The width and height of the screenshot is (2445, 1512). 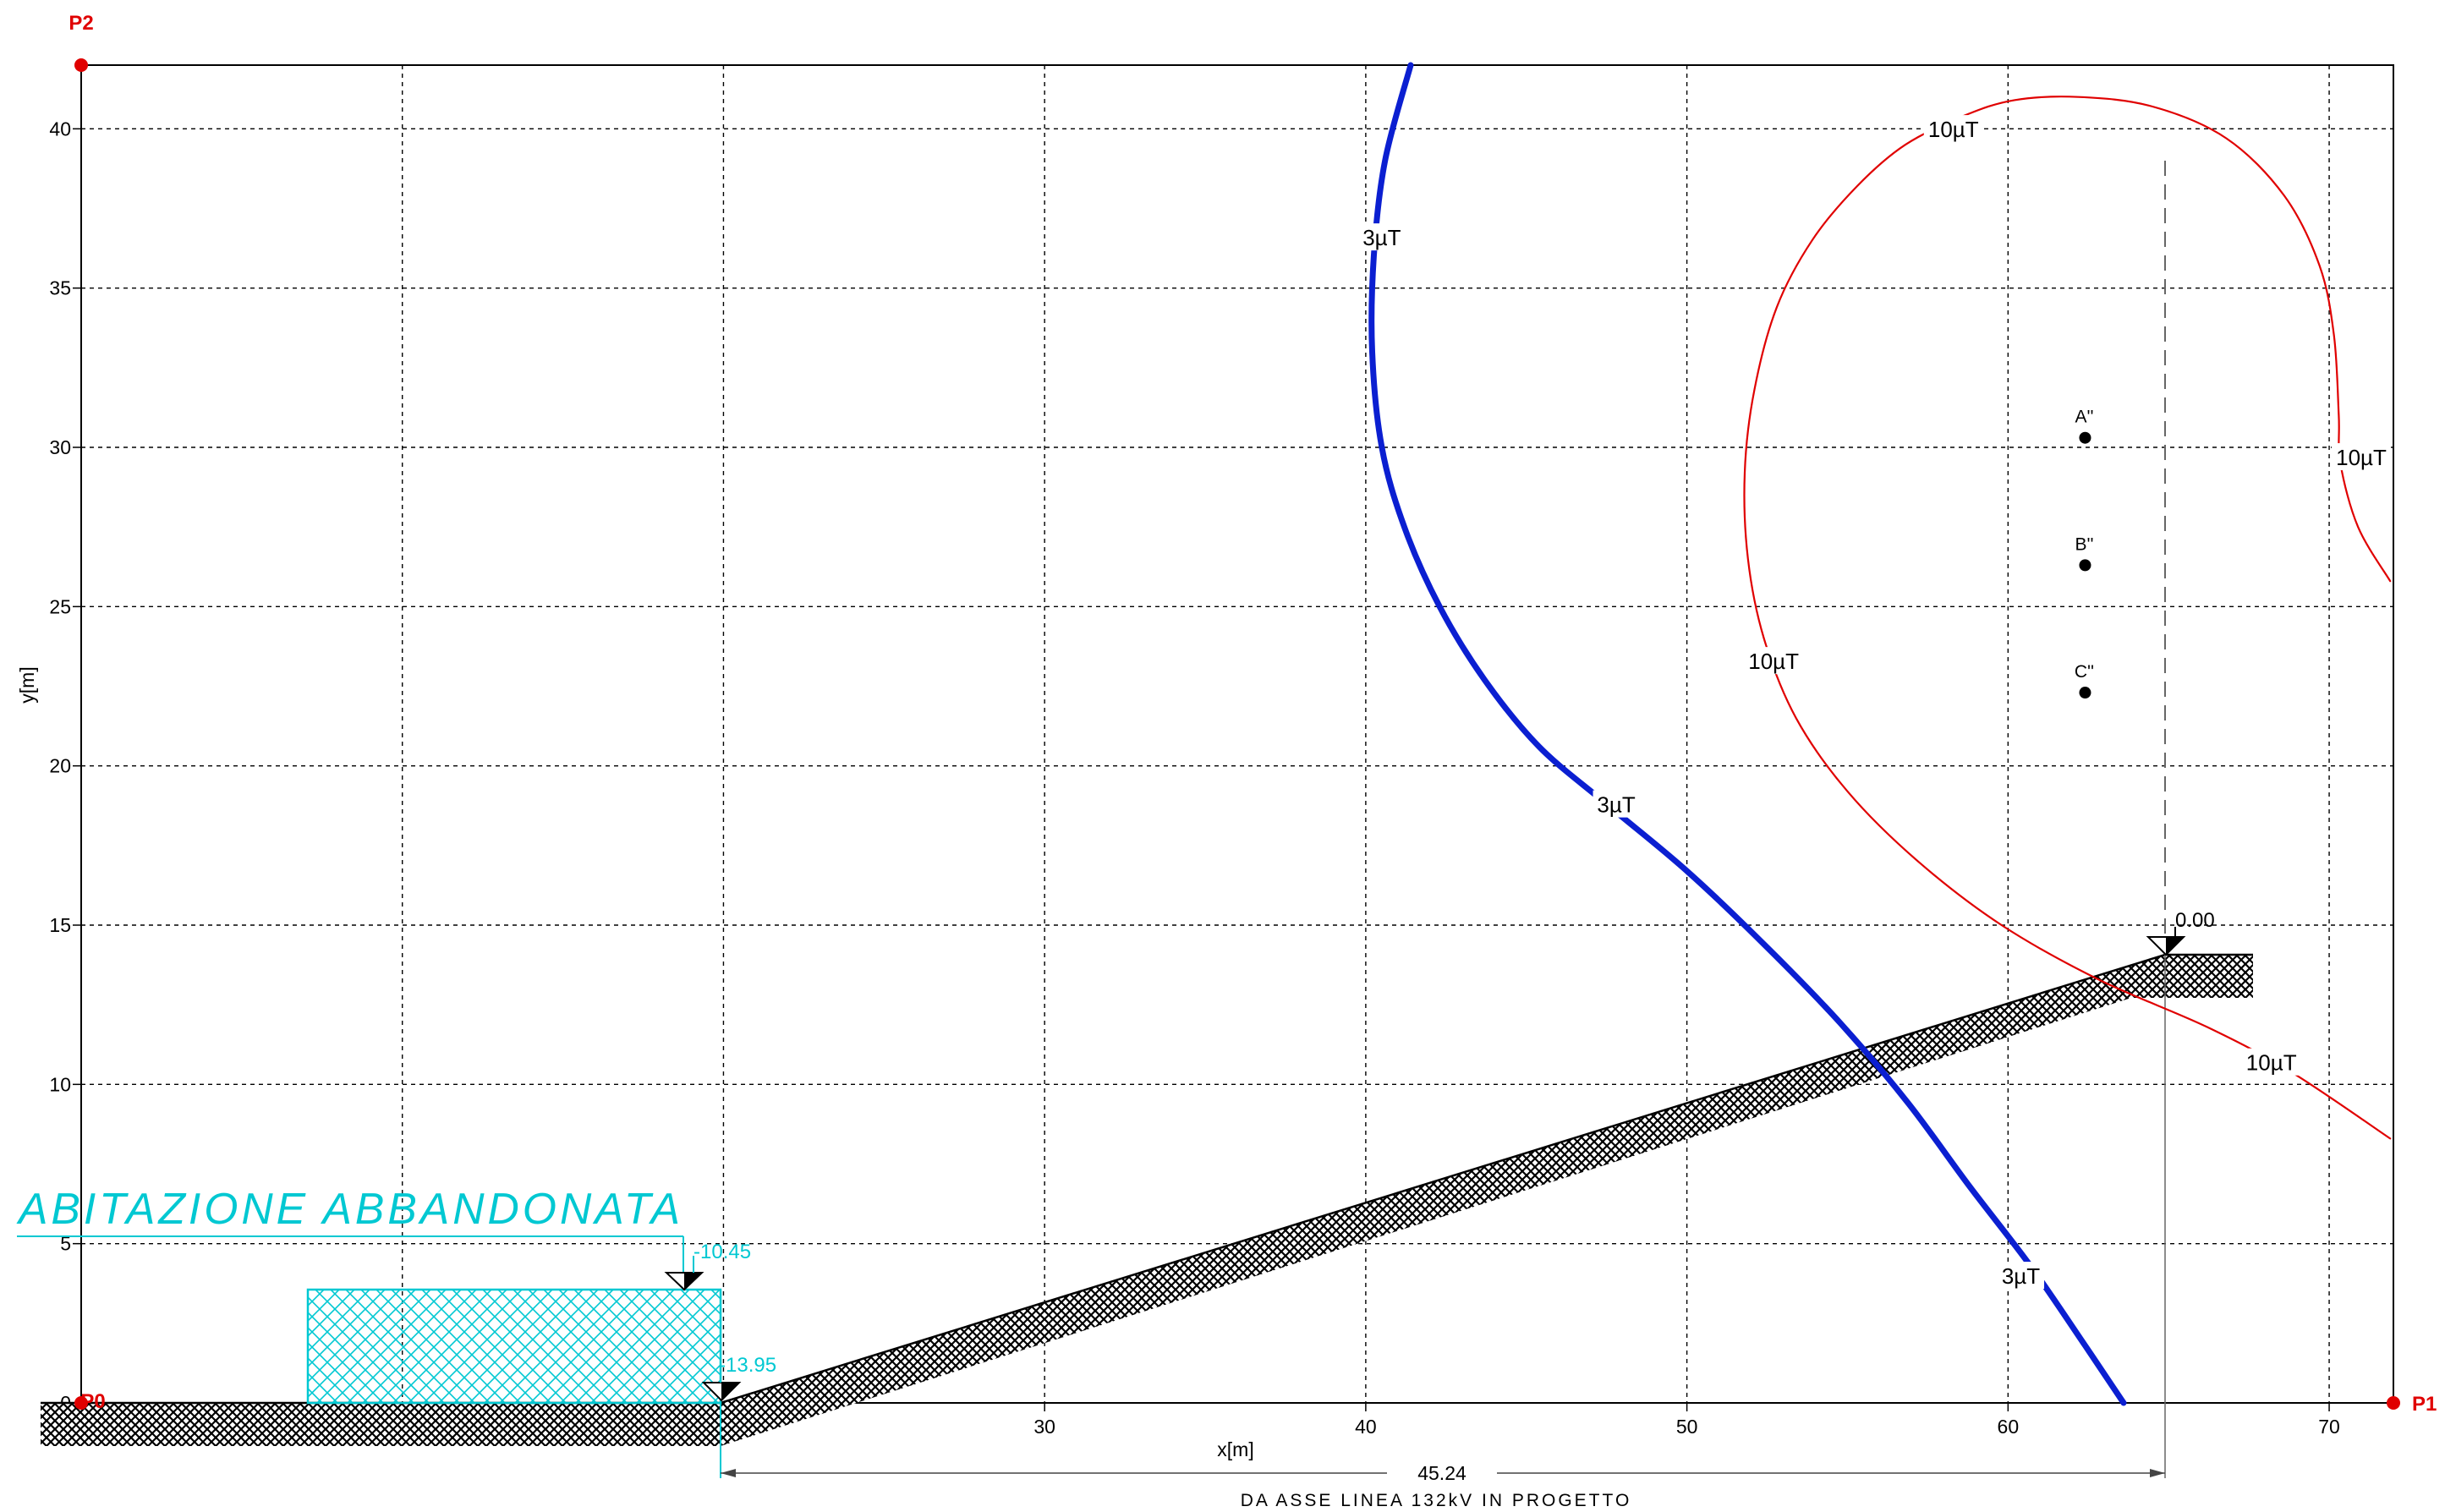 What do you see at coordinates (60, 129) in the screenshot?
I see `y-tick-label: 40` at bounding box center [60, 129].